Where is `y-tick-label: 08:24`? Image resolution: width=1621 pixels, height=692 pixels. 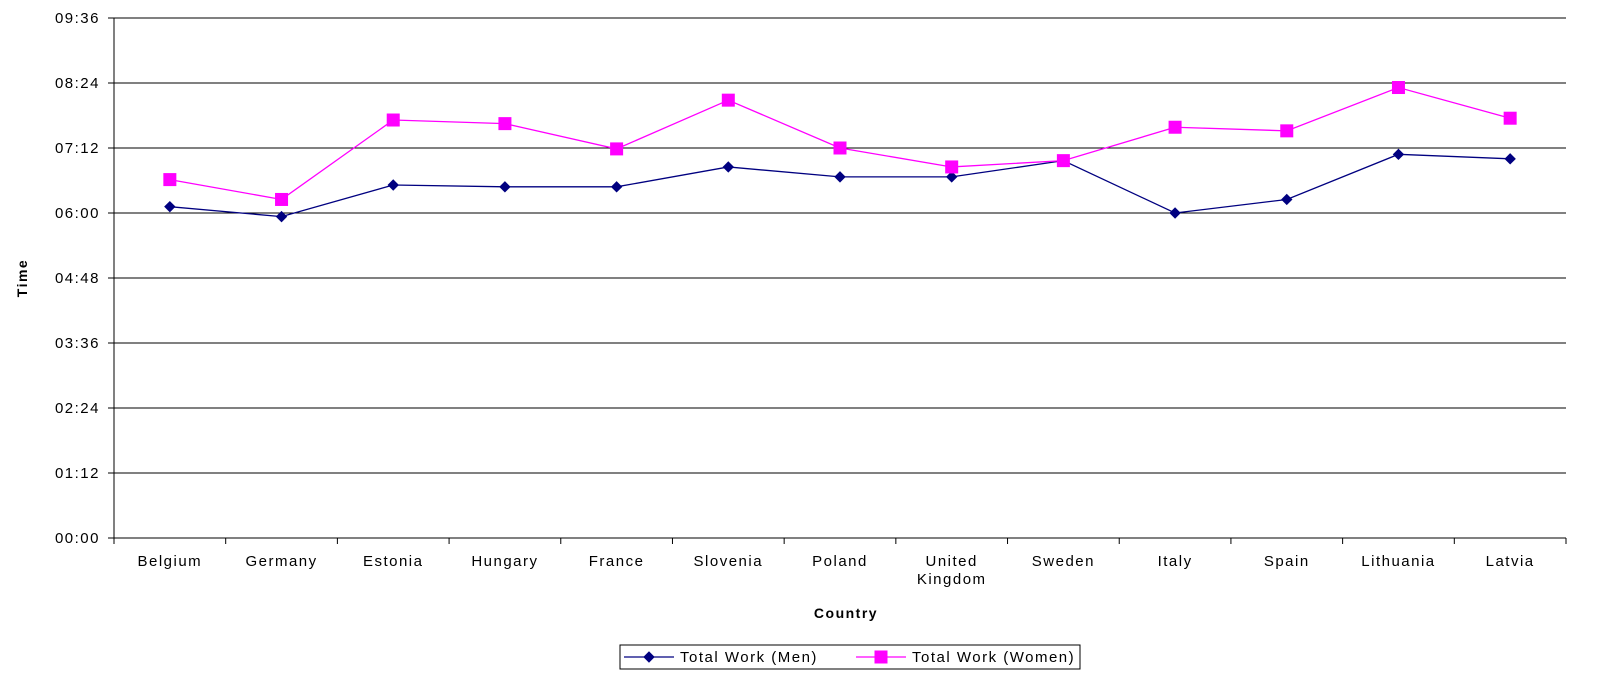 y-tick-label: 08:24 is located at coordinates (77, 83).